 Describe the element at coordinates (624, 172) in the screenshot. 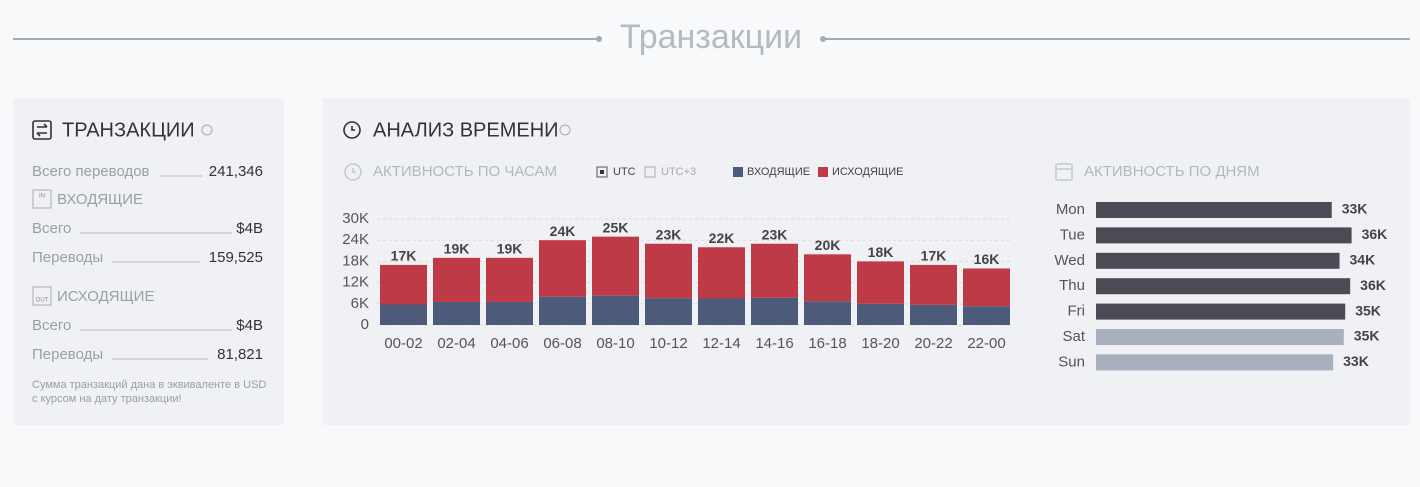

I see `tz-label: UTC` at that location.